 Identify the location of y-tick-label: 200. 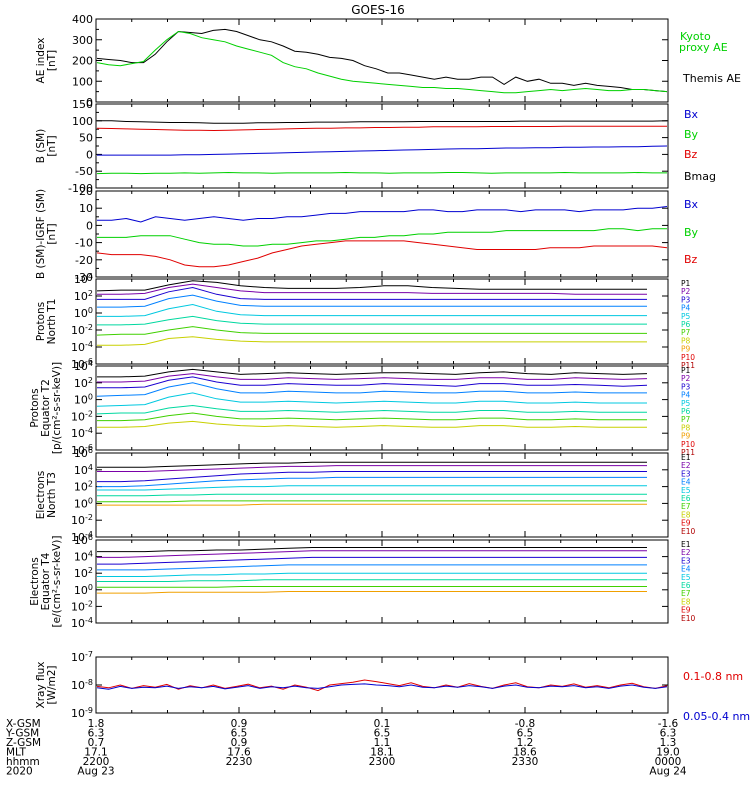
(82, 61).